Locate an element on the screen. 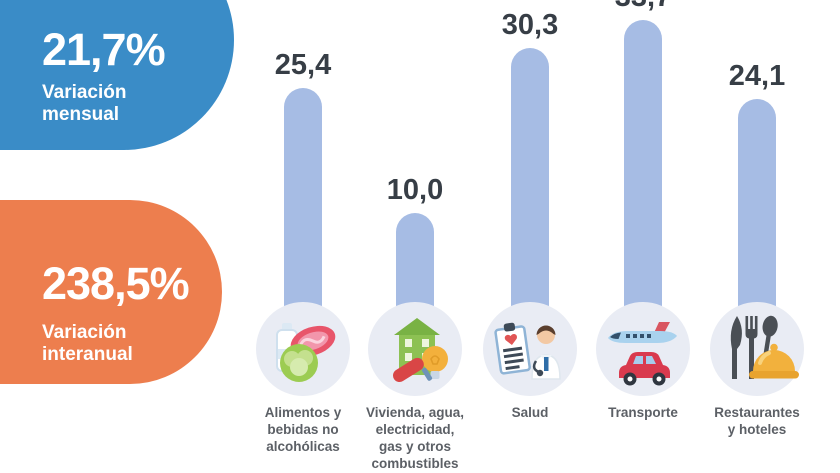 The width and height of the screenshot is (840, 473). housing-icon is located at coordinates (415, 349).